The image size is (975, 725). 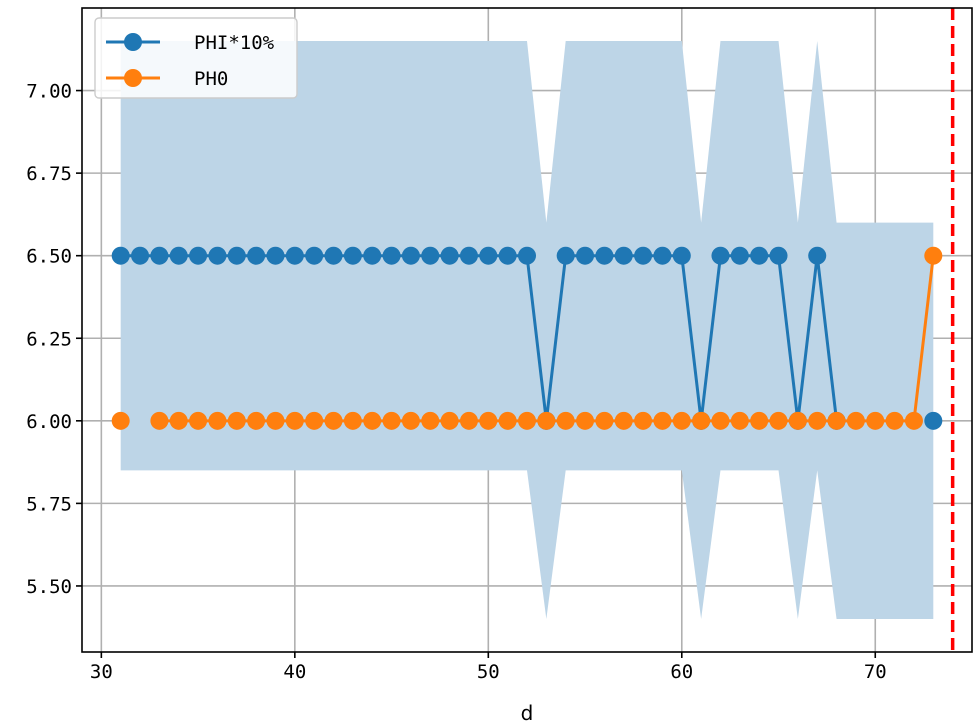 I want to click on legend-label-1: PH0, so click(x=211, y=79).